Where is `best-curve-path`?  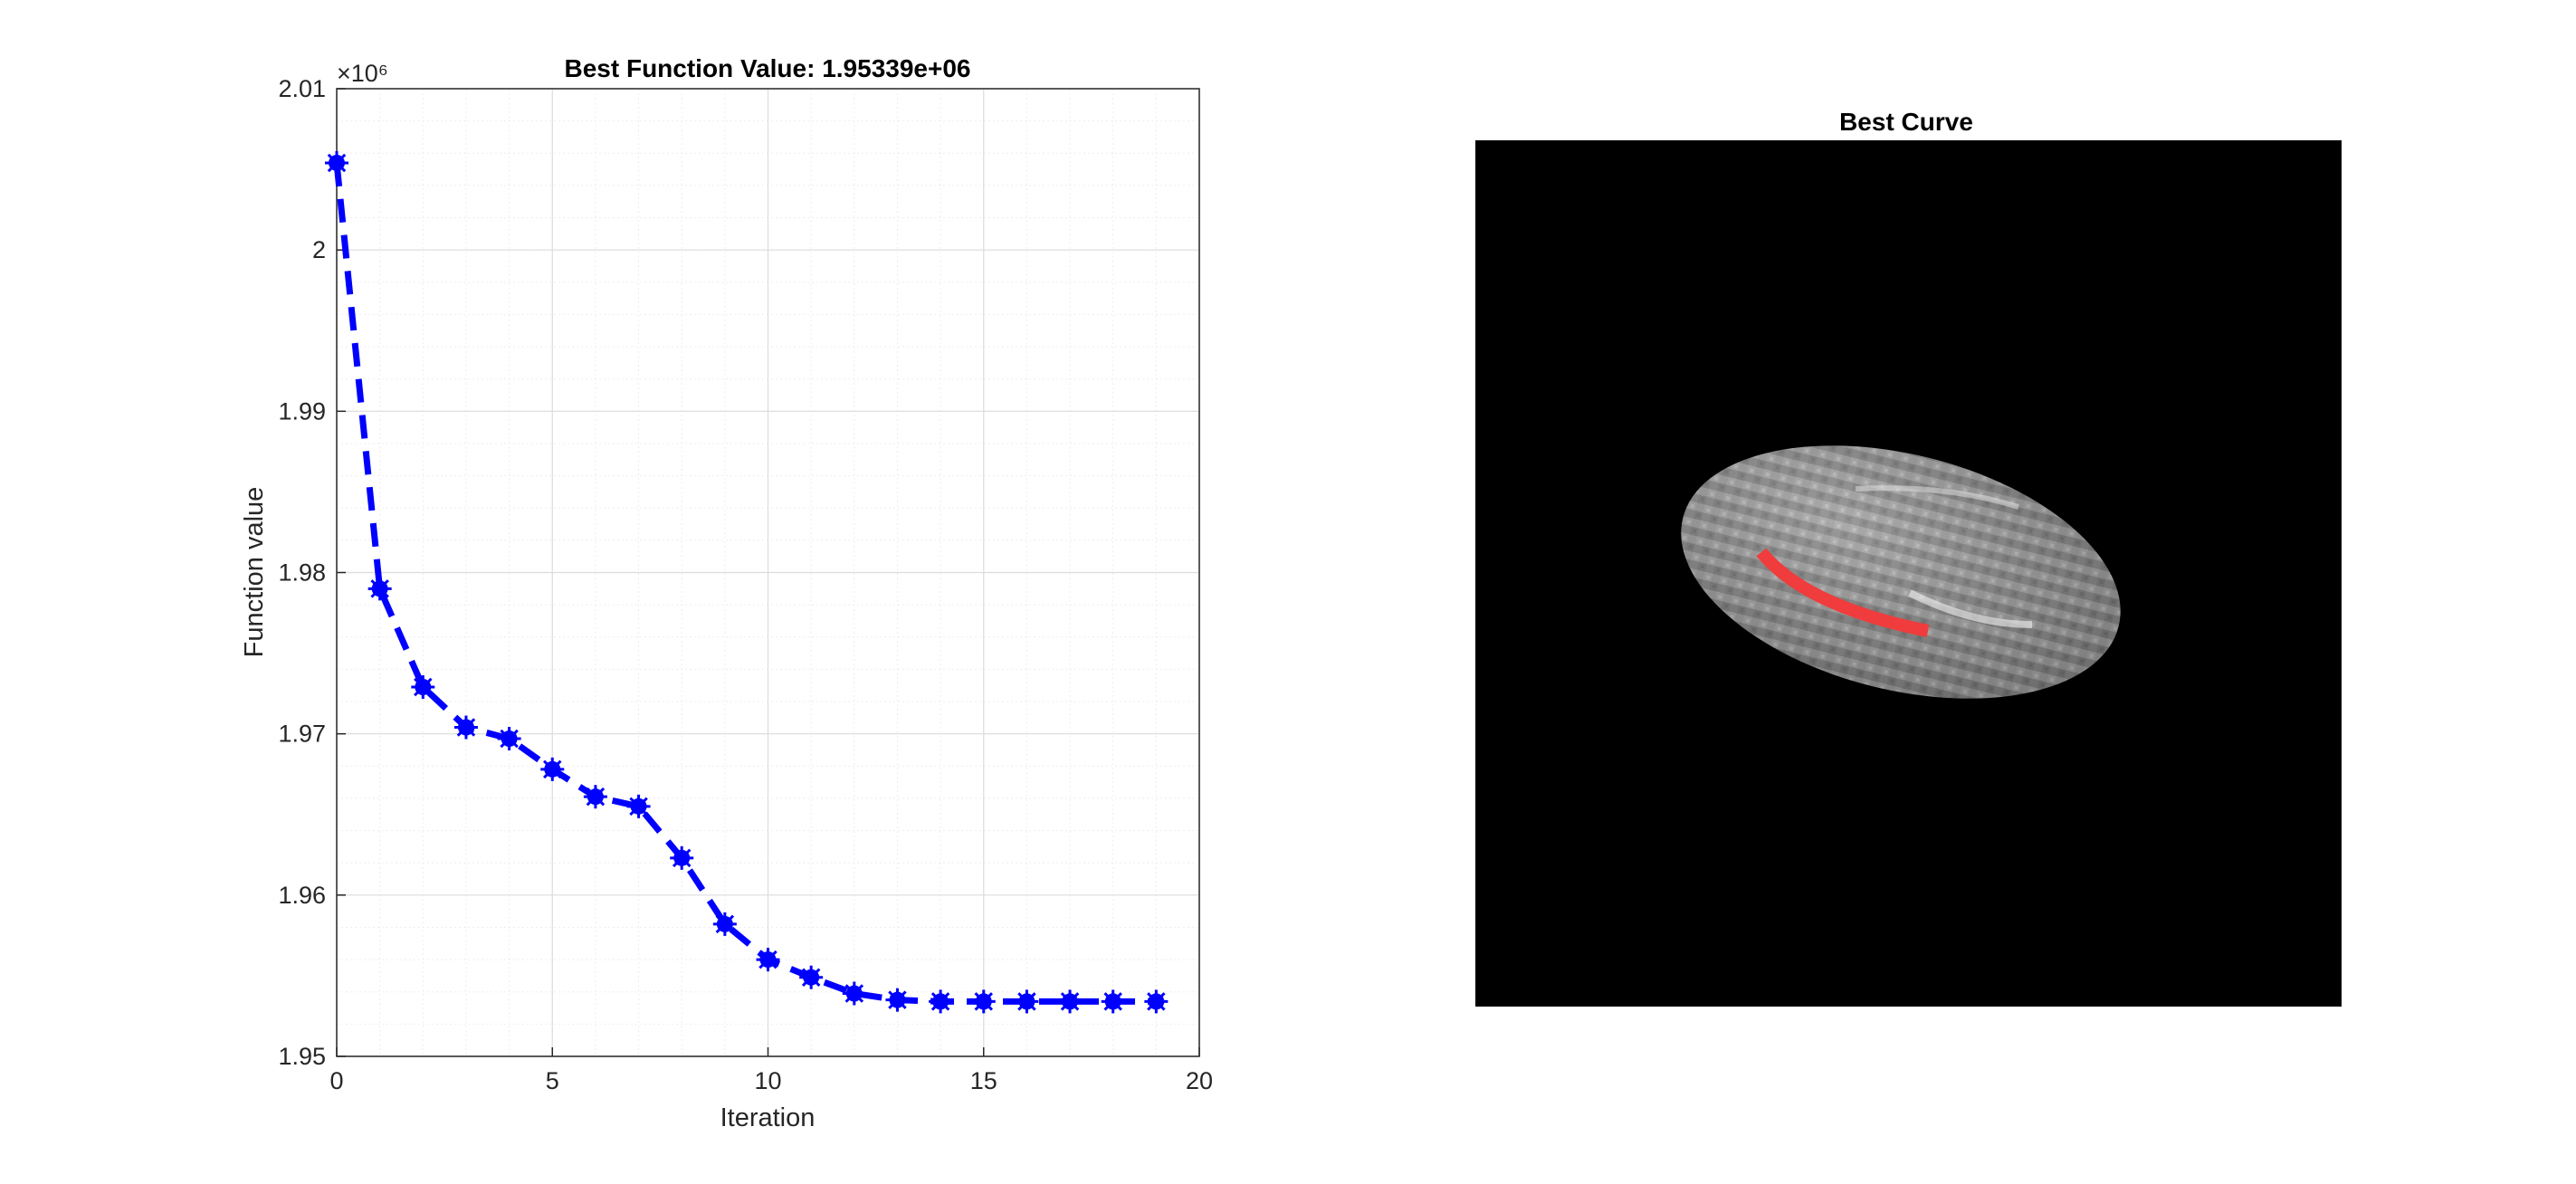 best-curve-path is located at coordinates (1843, 592).